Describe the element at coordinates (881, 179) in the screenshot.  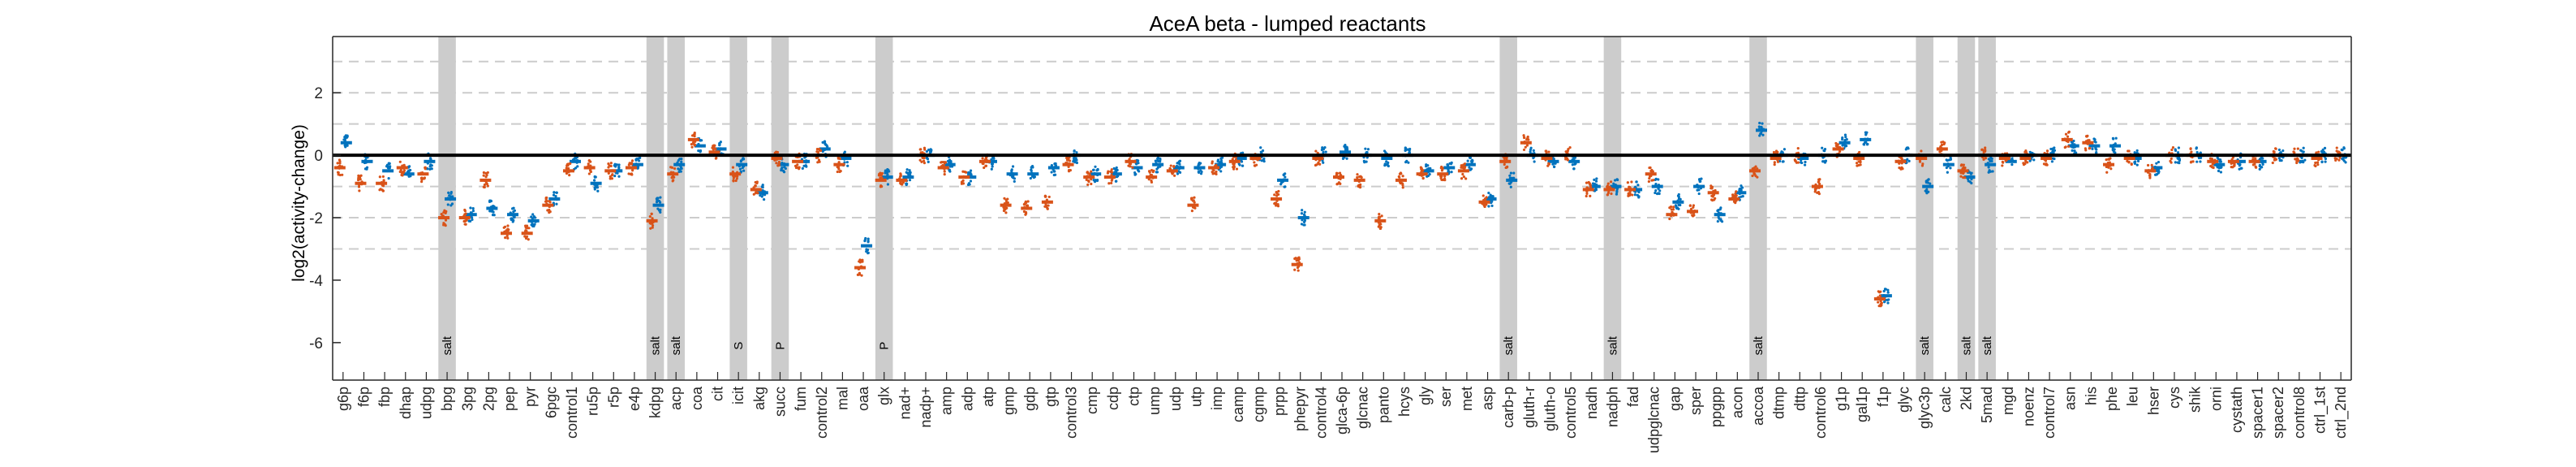
I see `series-1-cluster-glx` at that location.